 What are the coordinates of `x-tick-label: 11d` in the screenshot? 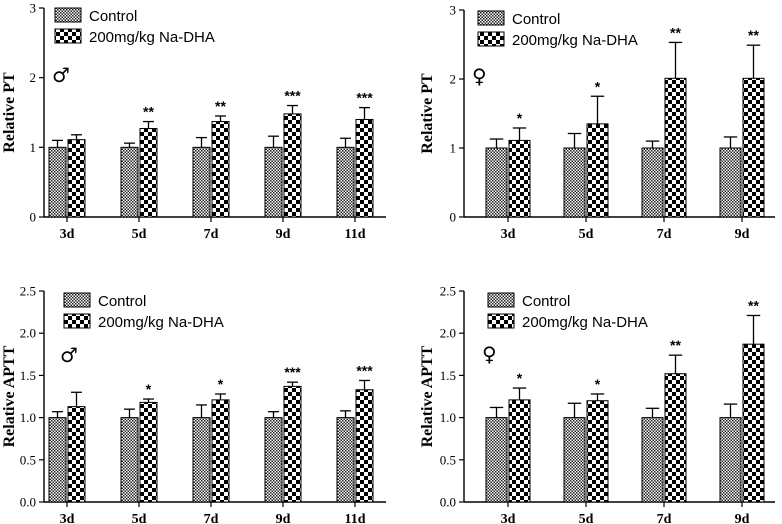 It's located at (354, 234).